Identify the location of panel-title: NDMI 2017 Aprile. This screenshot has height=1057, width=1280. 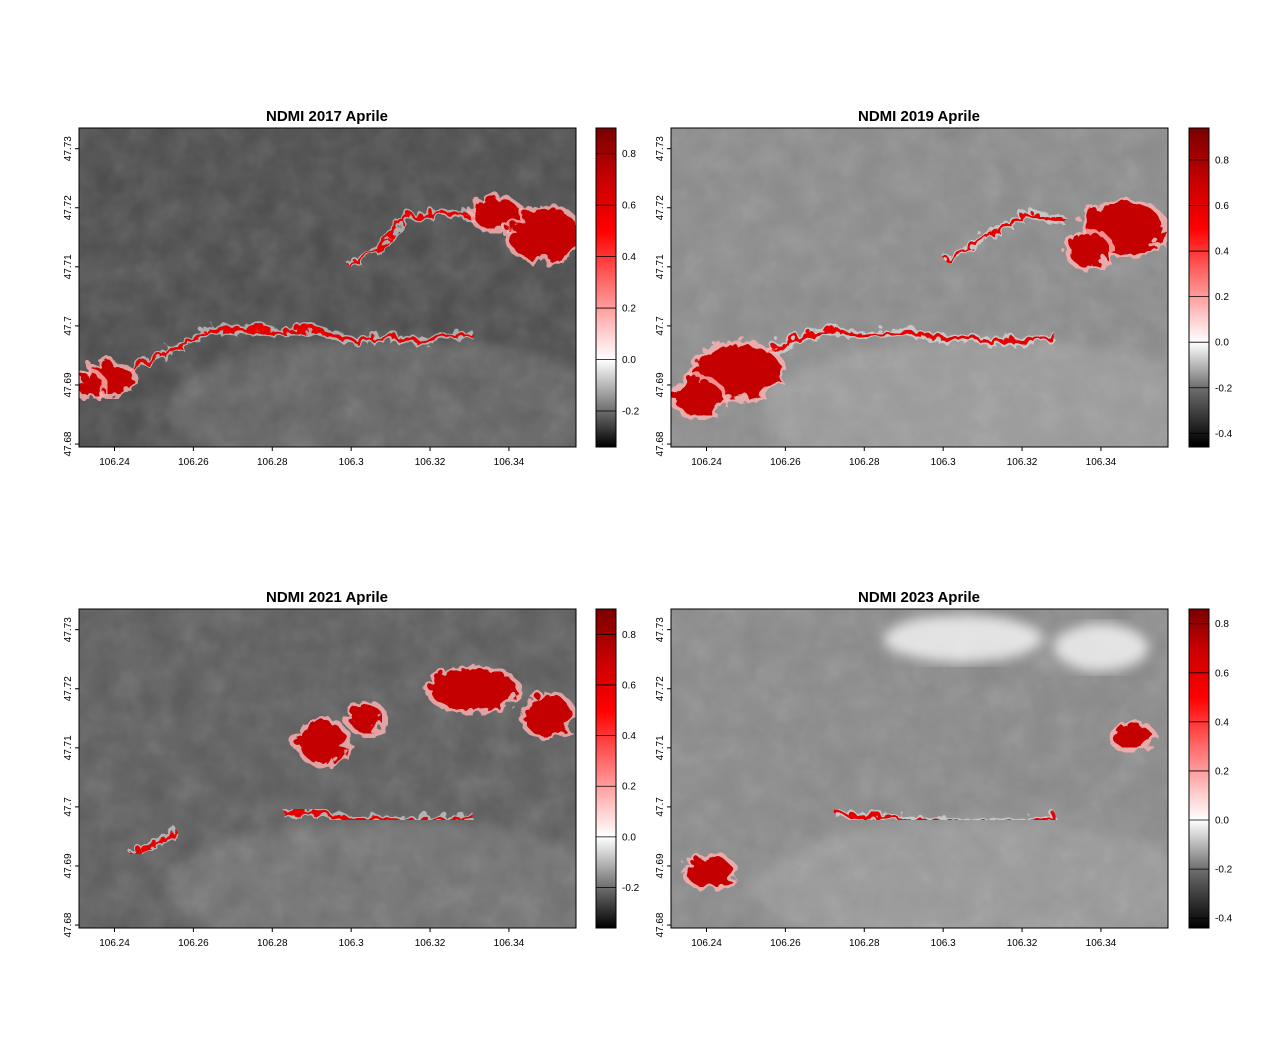
(327, 116).